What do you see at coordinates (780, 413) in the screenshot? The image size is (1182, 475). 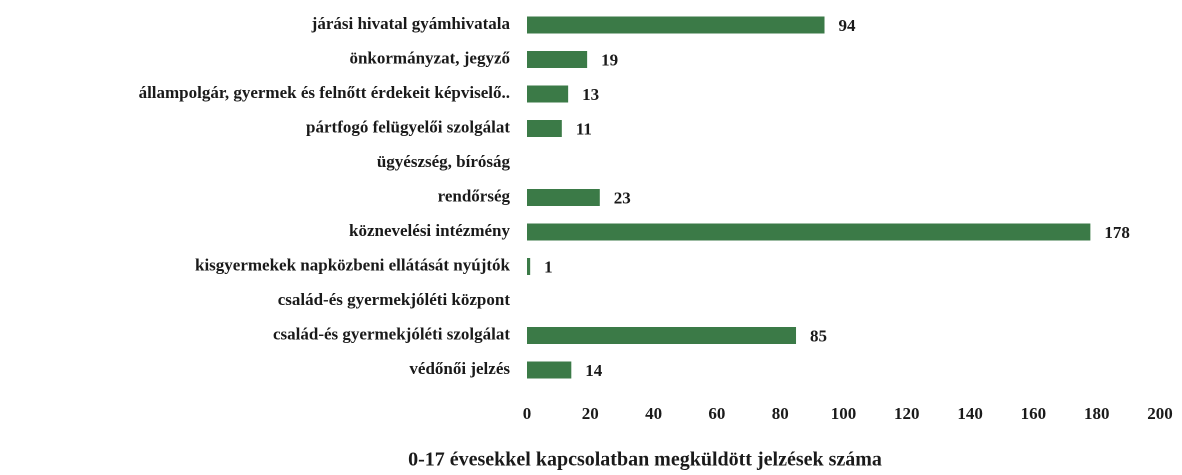 I see `x-tick-label: 80` at bounding box center [780, 413].